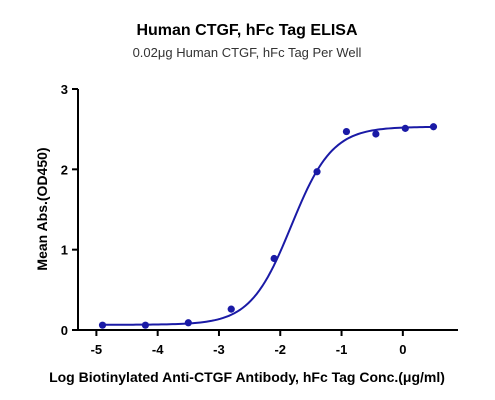 The height and width of the screenshot is (400, 495). I want to click on y-tick-label: 2, so click(64, 169).